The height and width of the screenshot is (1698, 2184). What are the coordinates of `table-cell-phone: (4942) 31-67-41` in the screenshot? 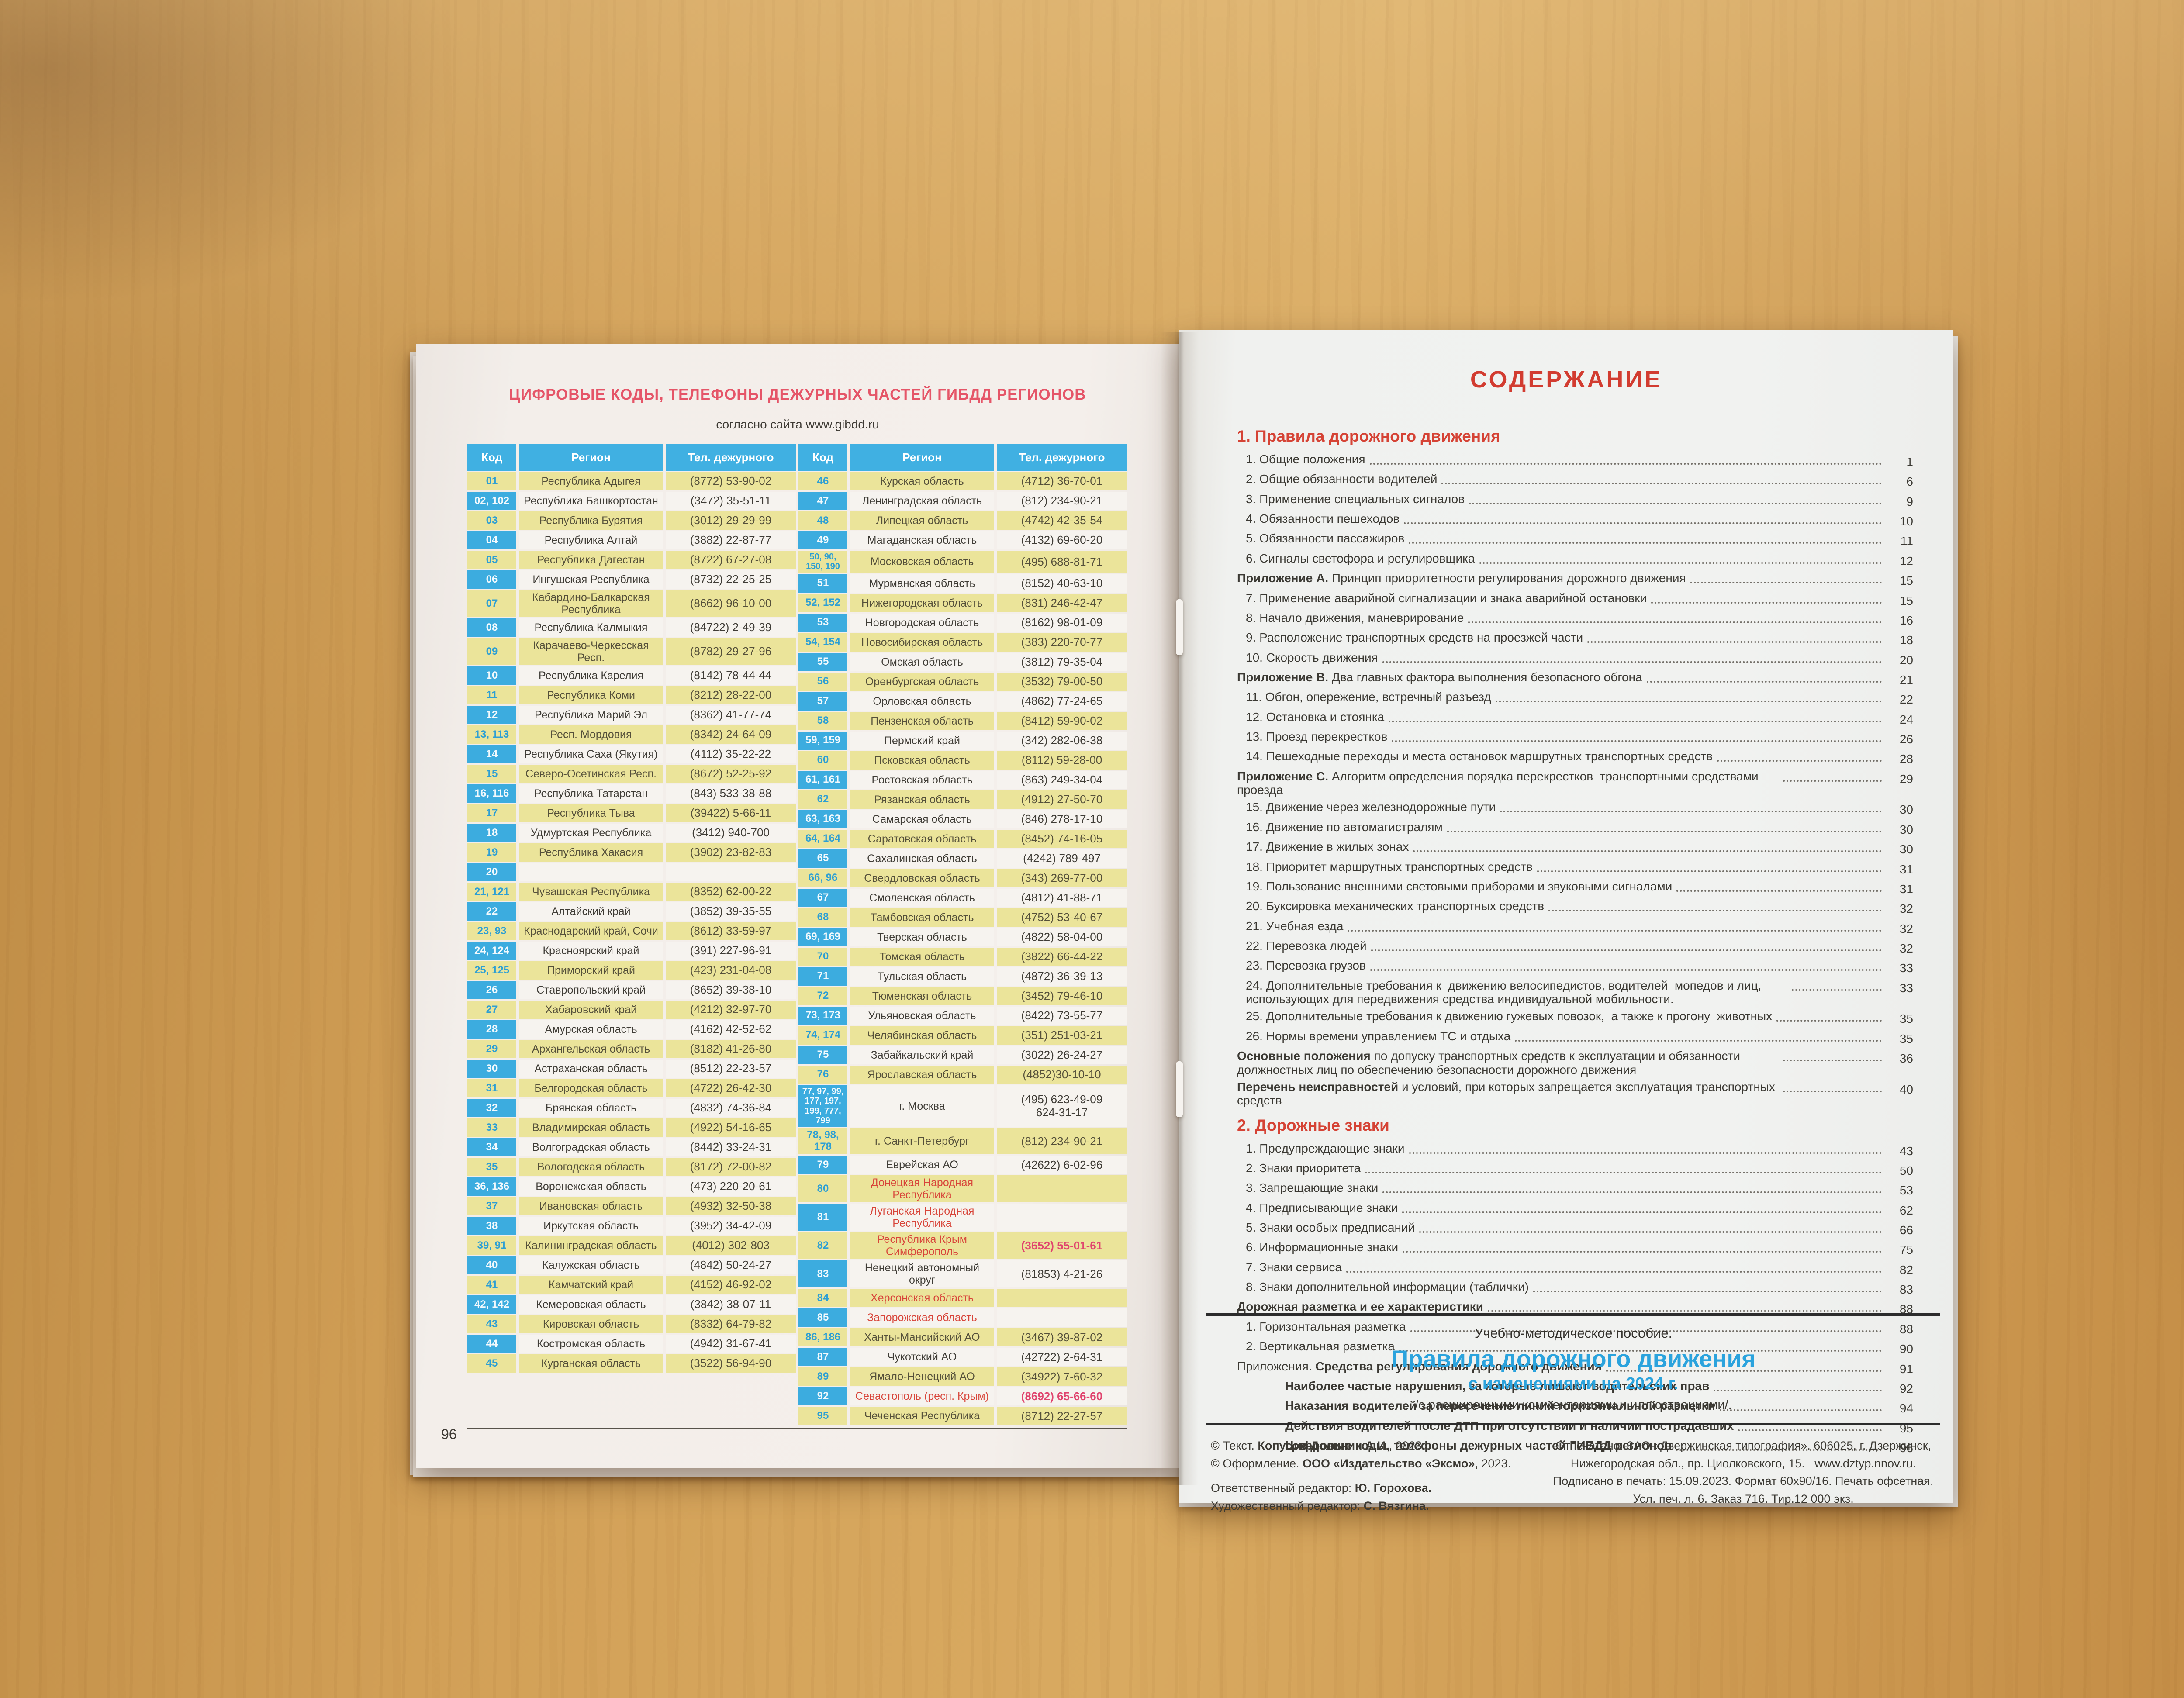 It's located at (731, 1344).